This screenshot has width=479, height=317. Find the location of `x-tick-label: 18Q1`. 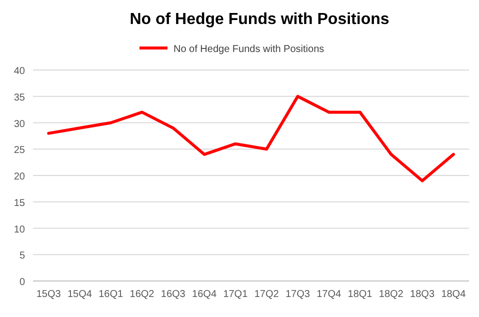

x-tick-label: 18Q1 is located at coordinates (360, 294).